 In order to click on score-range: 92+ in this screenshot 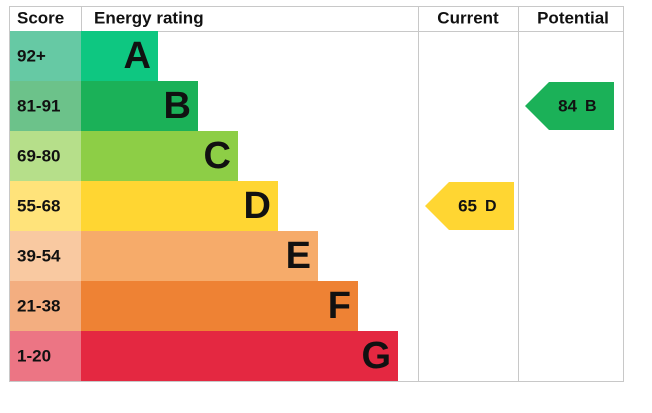, I will do `click(31, 55)`.